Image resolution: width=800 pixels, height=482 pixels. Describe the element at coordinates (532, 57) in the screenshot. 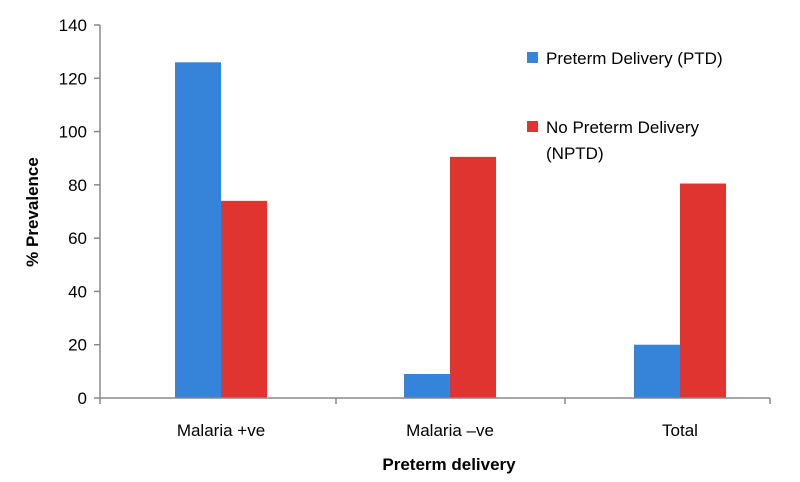

I see `legend-swatch-ptd` at that location.